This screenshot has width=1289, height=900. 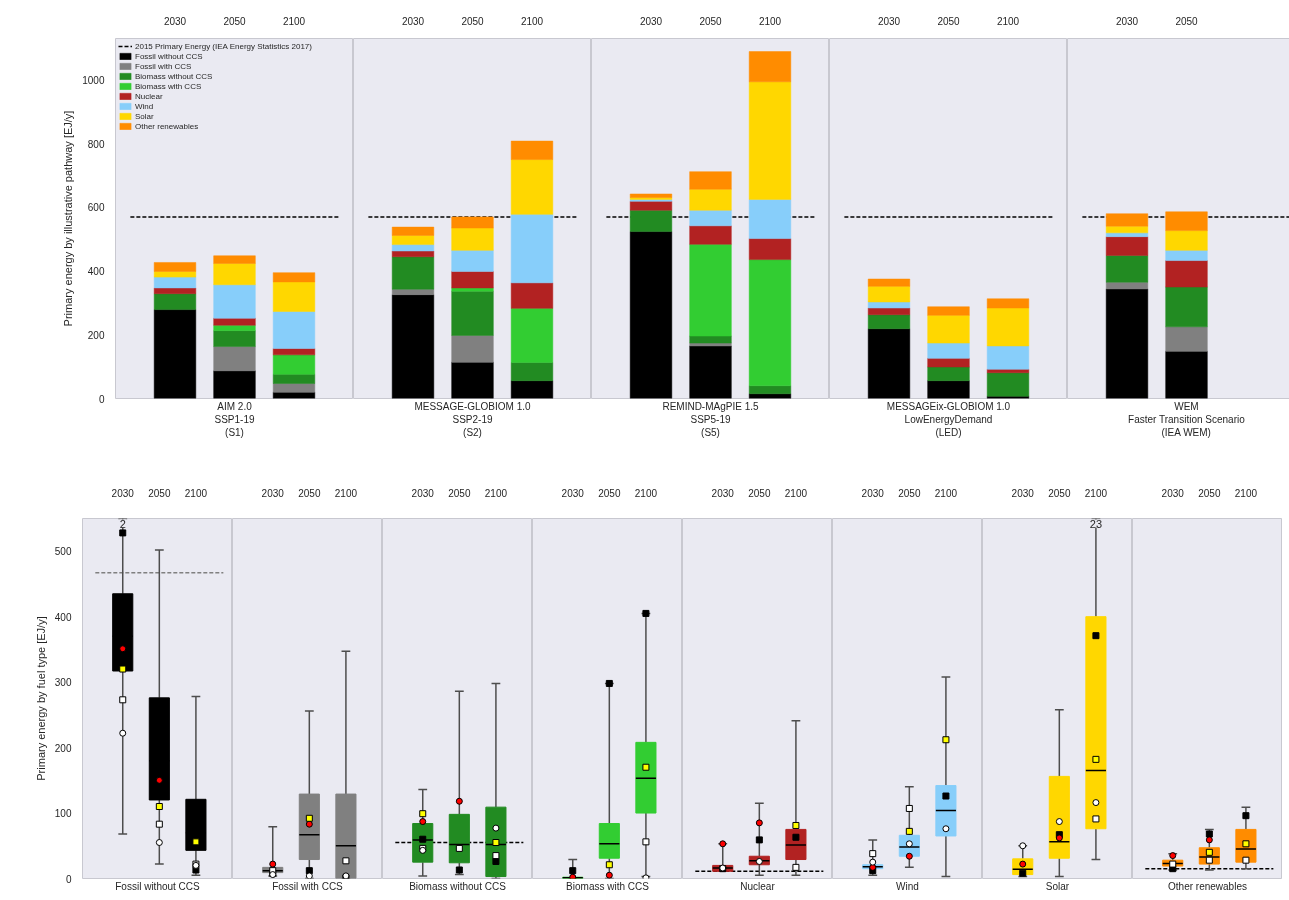 I want to click on legend-label: Nuclear, so click(x=149, y=96).